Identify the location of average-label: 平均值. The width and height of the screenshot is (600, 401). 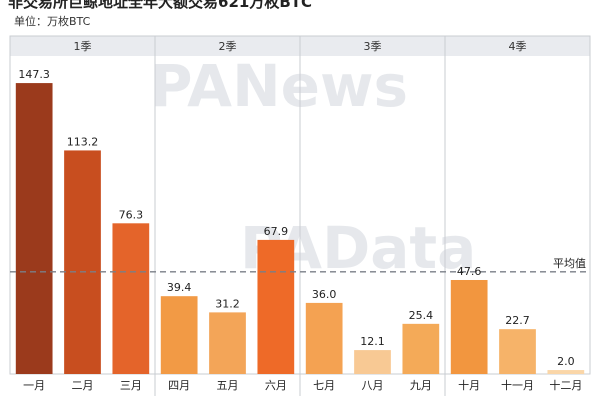
(569, 263).